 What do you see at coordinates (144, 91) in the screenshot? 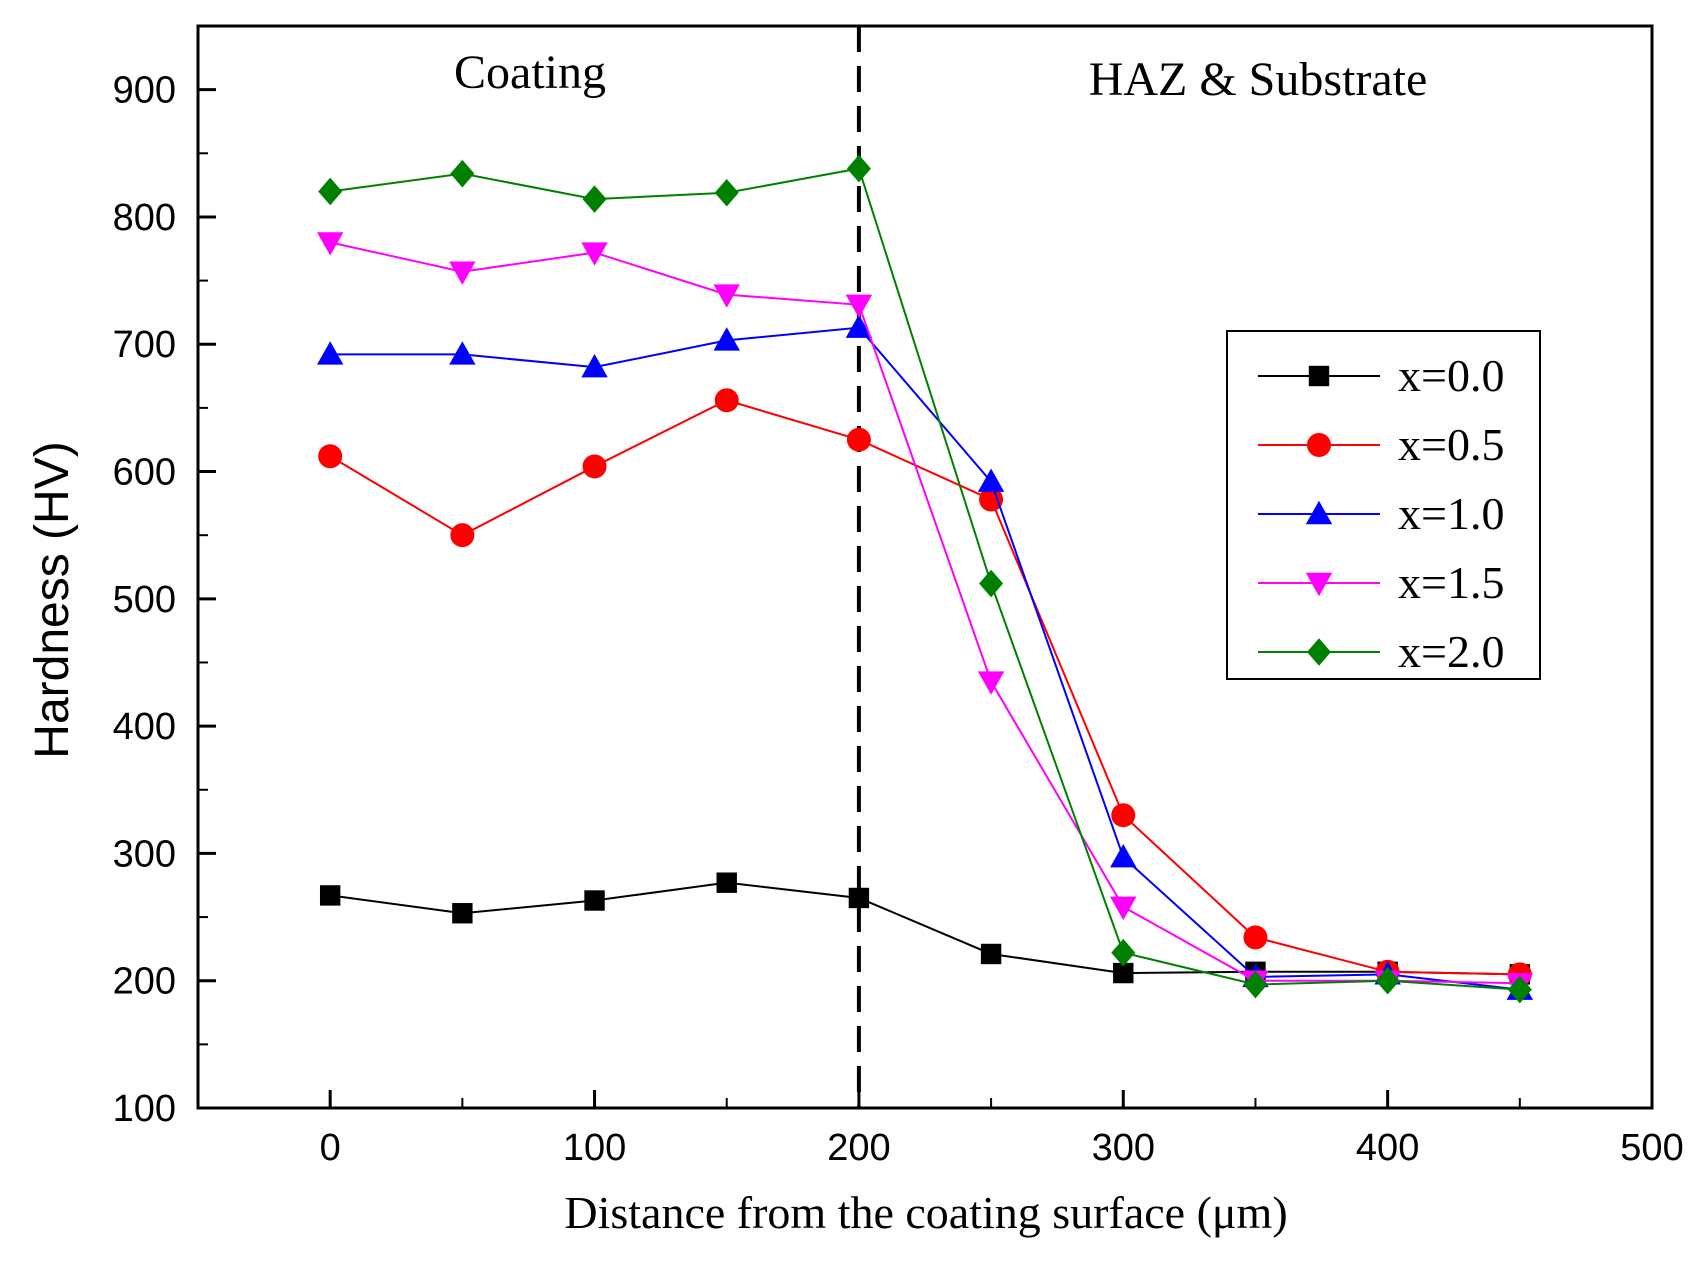
I see `y-tick-label: 900` at bounding box center [144, 91].